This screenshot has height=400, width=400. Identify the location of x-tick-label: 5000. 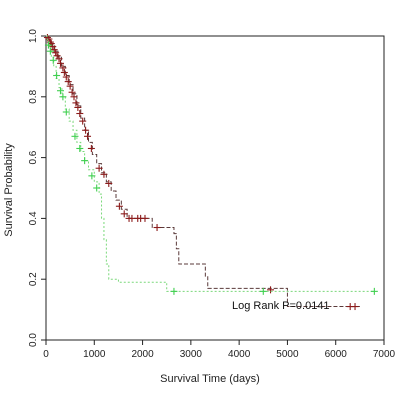
(287, 354).